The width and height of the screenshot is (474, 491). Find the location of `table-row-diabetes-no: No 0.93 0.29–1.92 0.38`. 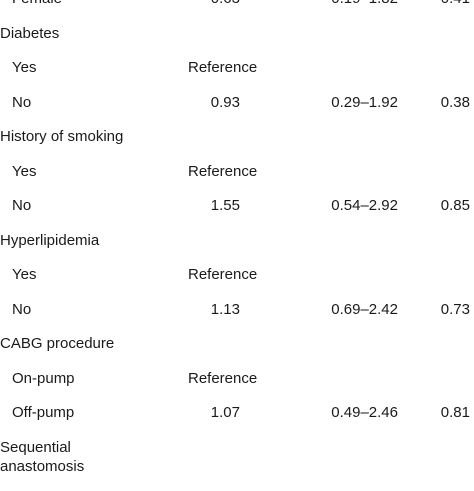

table-row-diabetes-no: No 0.93 0.29–1.92 0.38 is located at coordinates (237, 103).